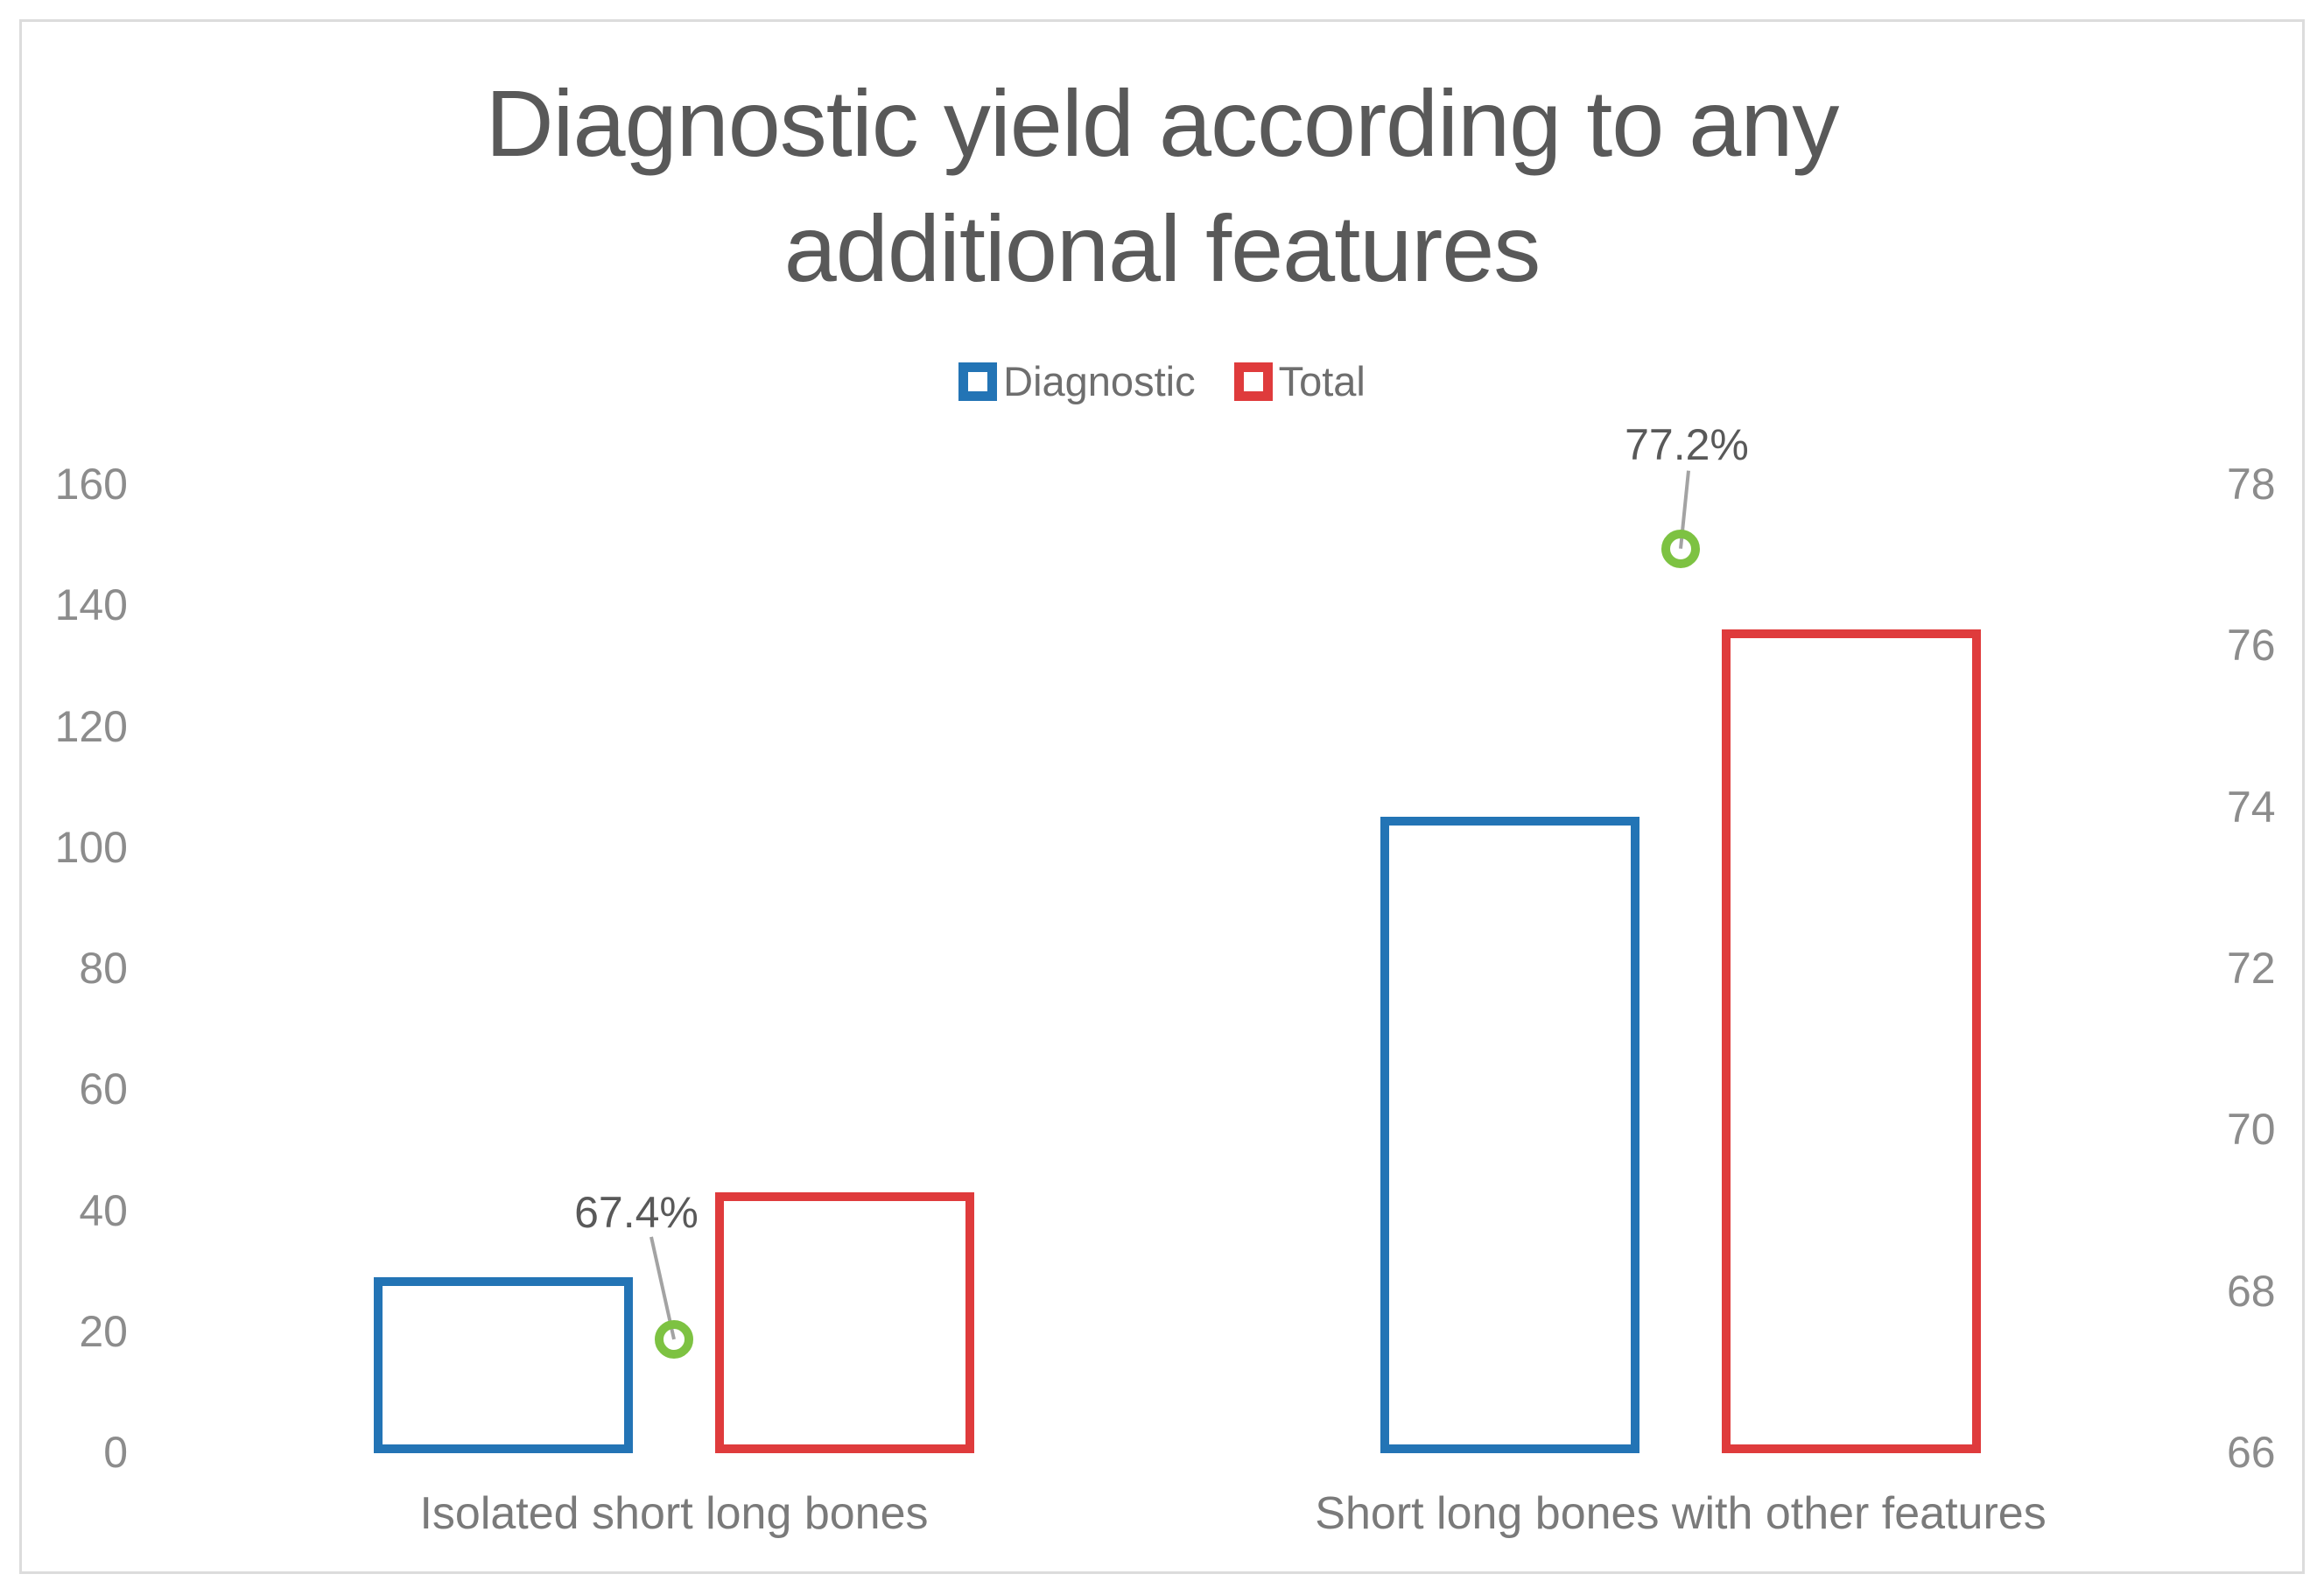  Describe the element at coordinates (104, 968) in the screenshot. I see `left-axis-tick: 80` at that location.